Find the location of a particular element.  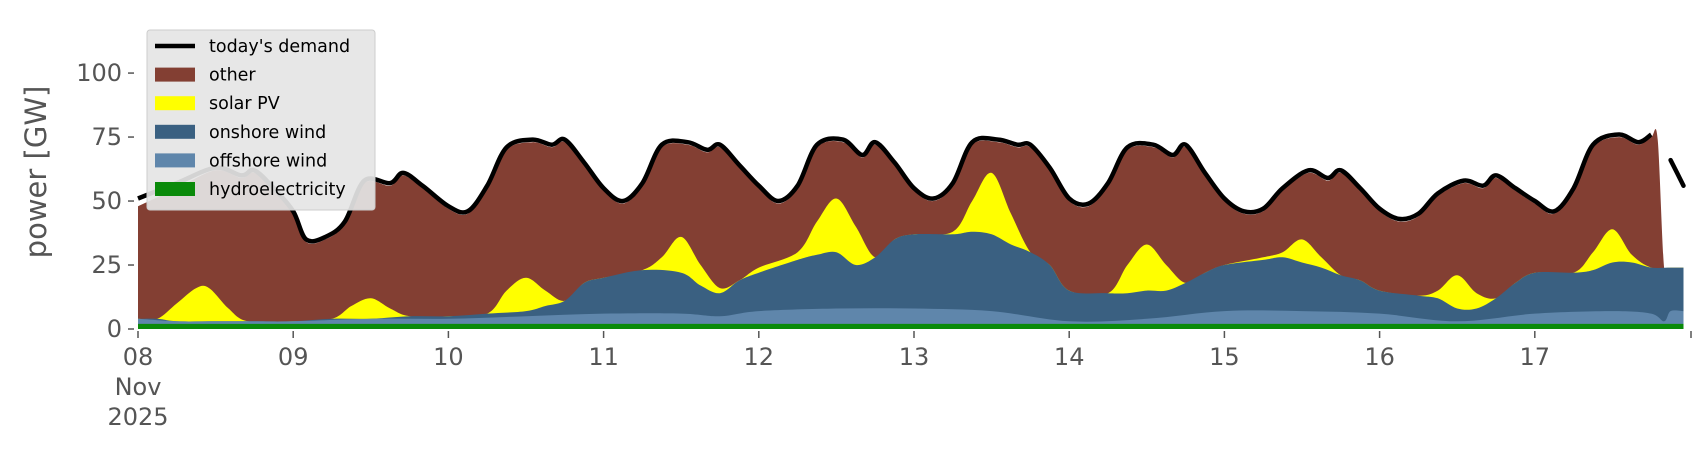

x-tick-label: 10 is located at coordinates (448, 357).